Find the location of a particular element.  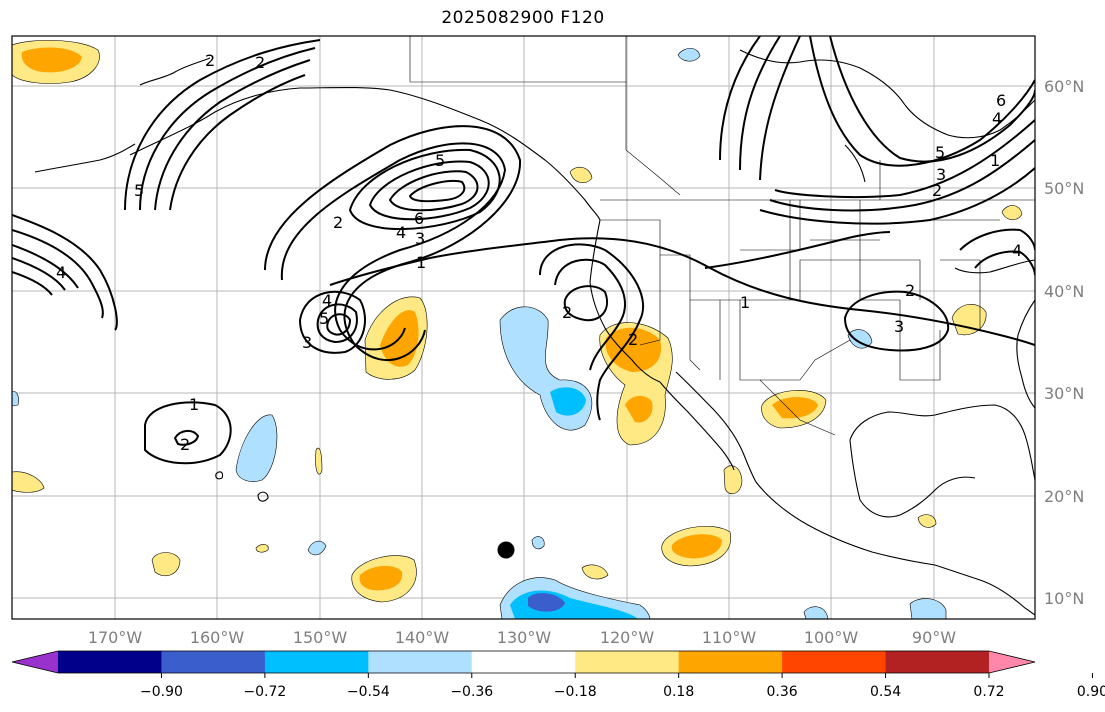

storm-center-dot is located at coordinates (506, 550).